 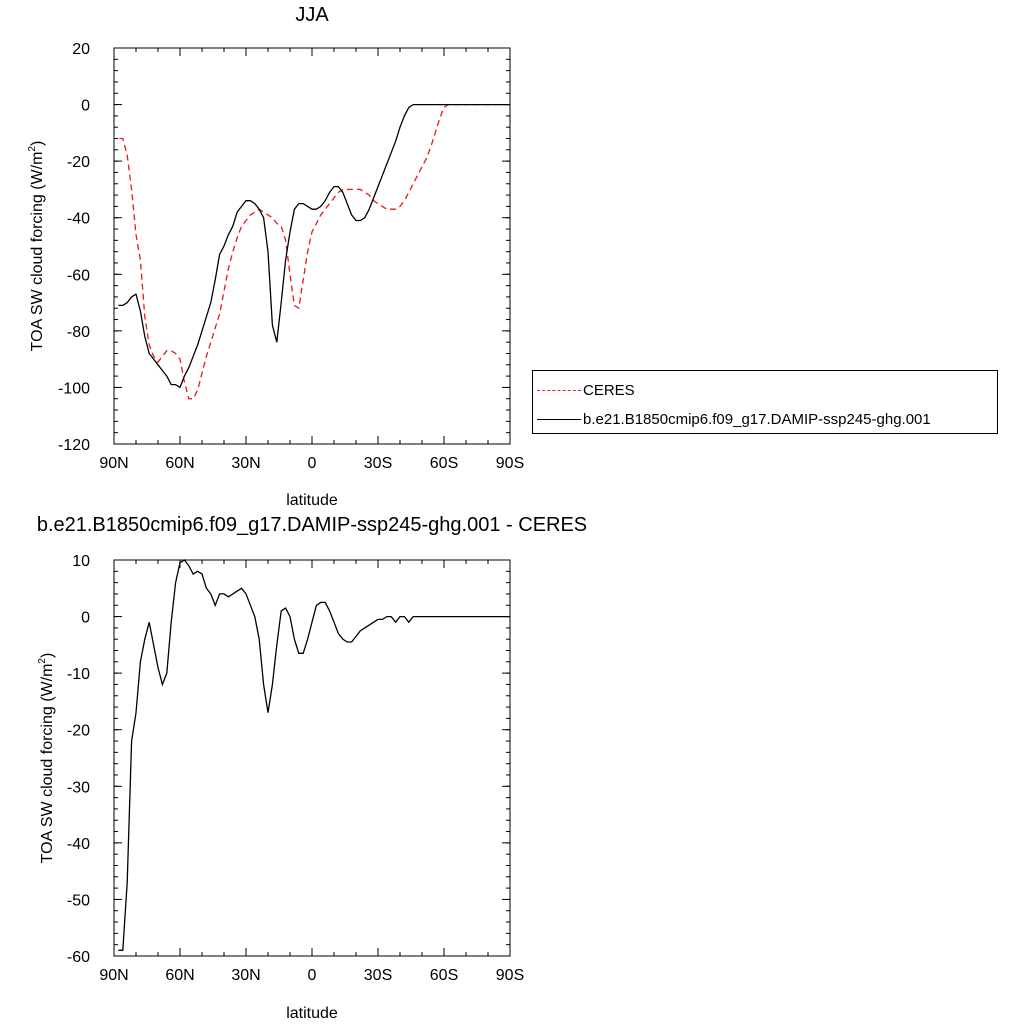 I want to click on legend-entry-ceres: CERES, so click(x=584, y=390).